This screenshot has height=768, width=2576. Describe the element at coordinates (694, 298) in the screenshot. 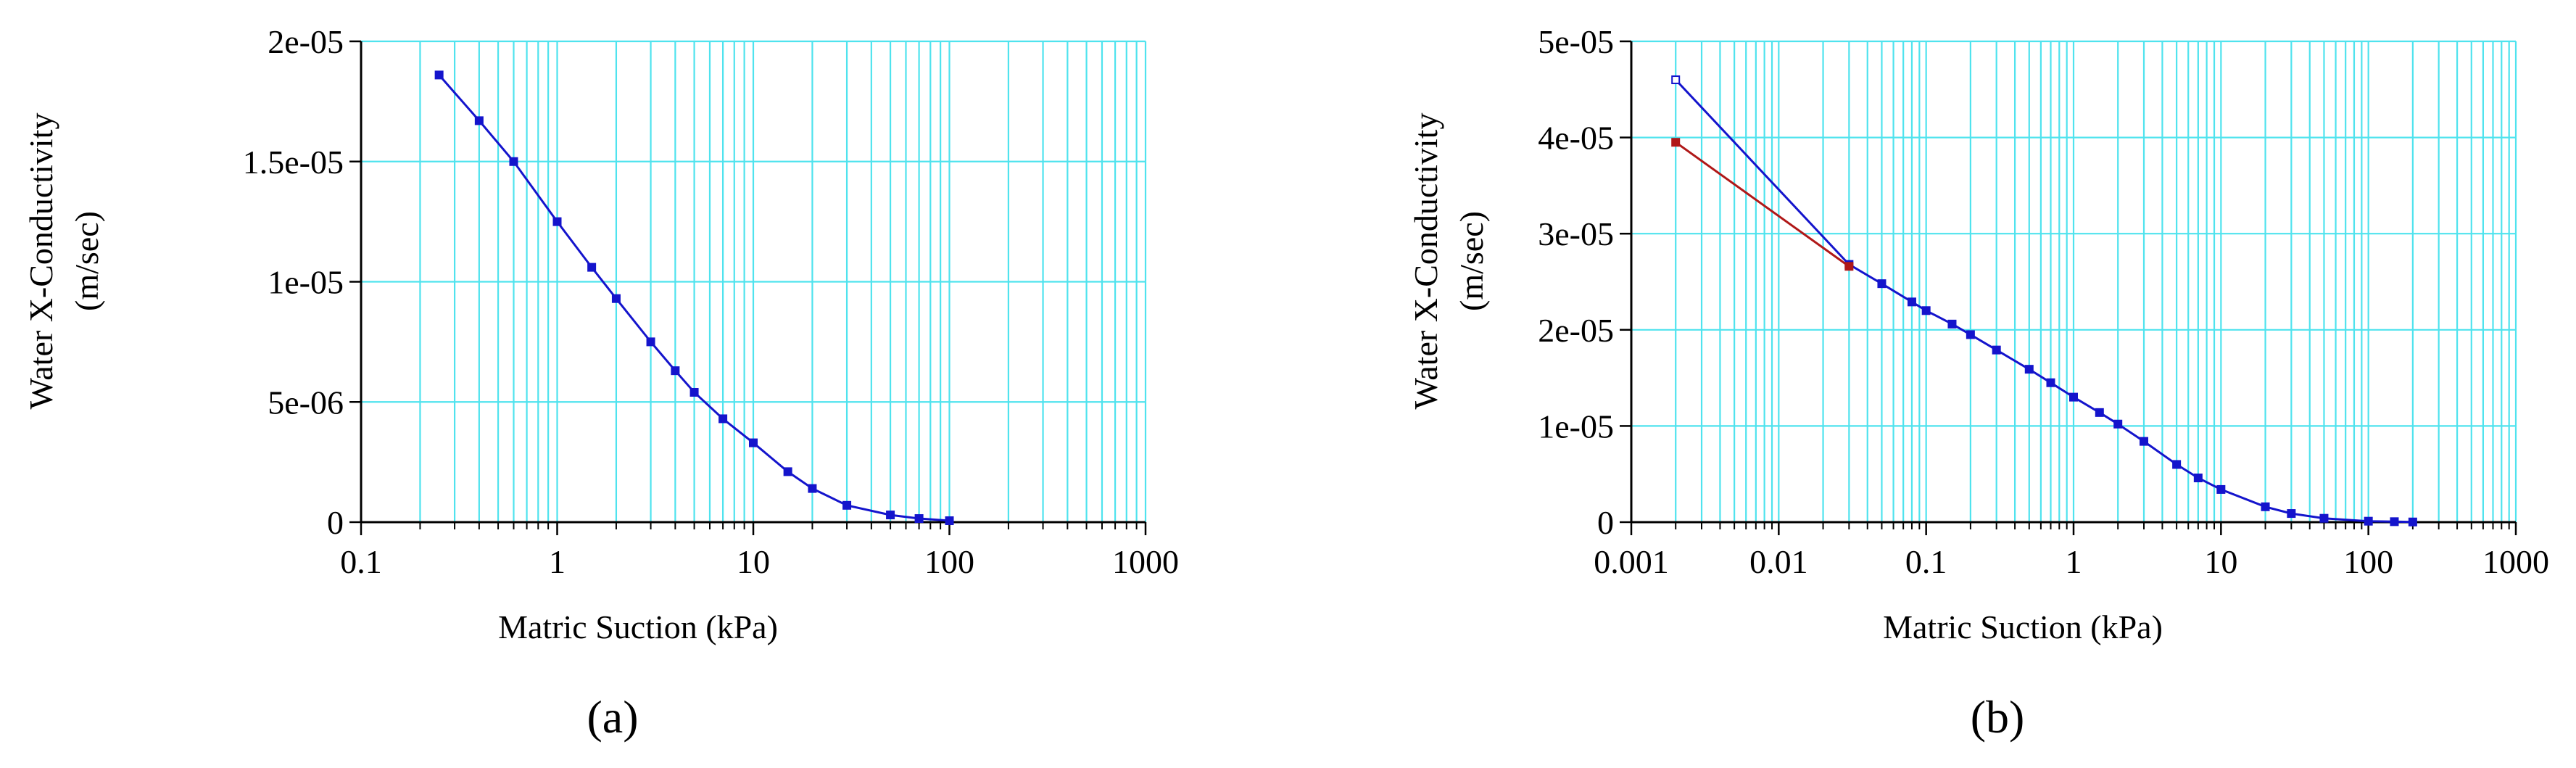

I see `series-marks-a` at that location.